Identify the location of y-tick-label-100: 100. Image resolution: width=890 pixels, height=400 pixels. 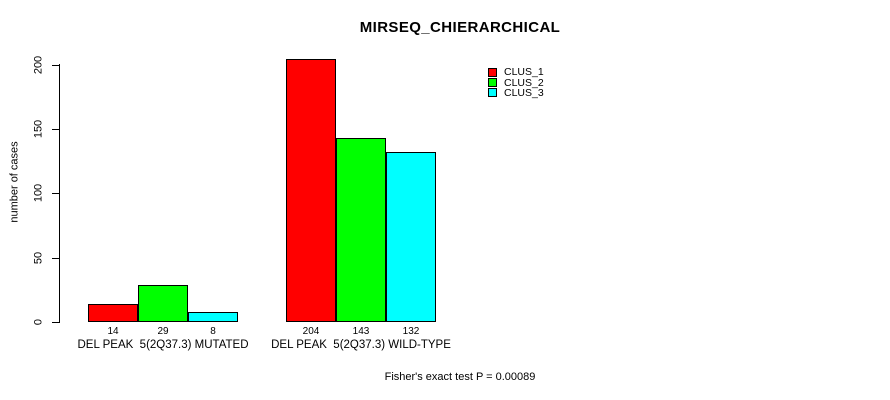
(38, 193).